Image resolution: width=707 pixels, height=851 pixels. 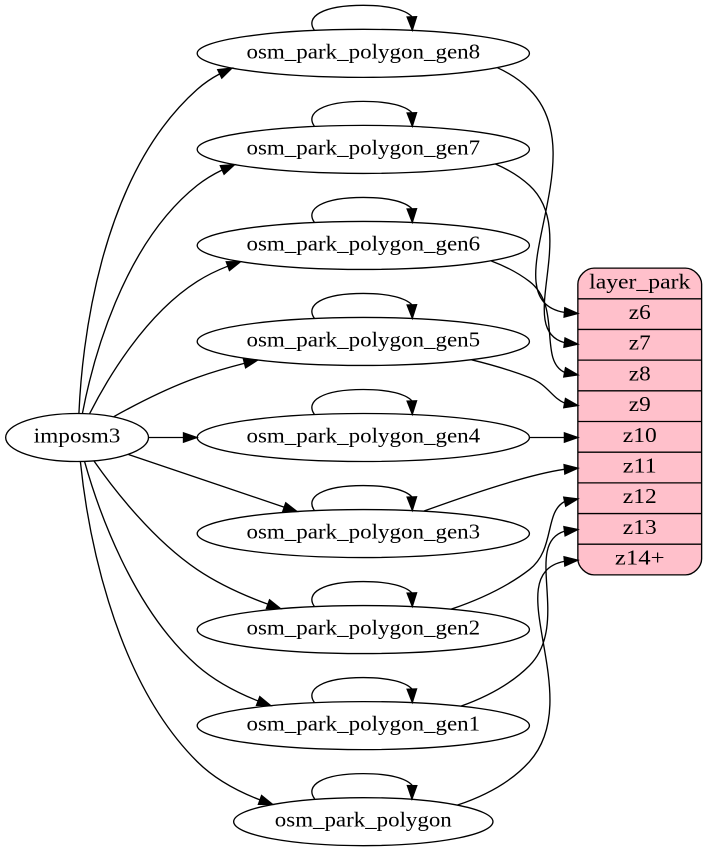 What do you see at coordinates (363, 532) in the screenshot?
I see `svg-text: osm_park_polygon_gen3` at bounding box center [363, 532].